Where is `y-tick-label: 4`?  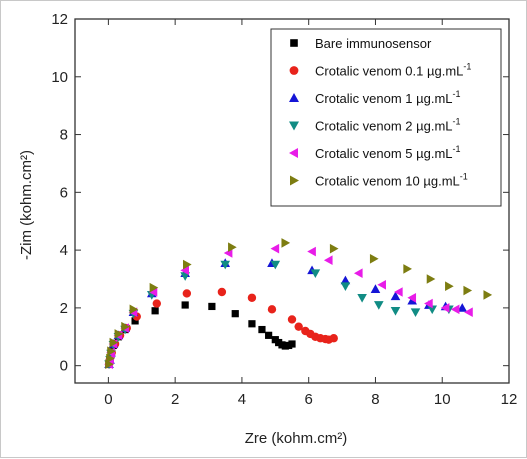 y-tick-label: 4 is located at coordinates (64, 250).